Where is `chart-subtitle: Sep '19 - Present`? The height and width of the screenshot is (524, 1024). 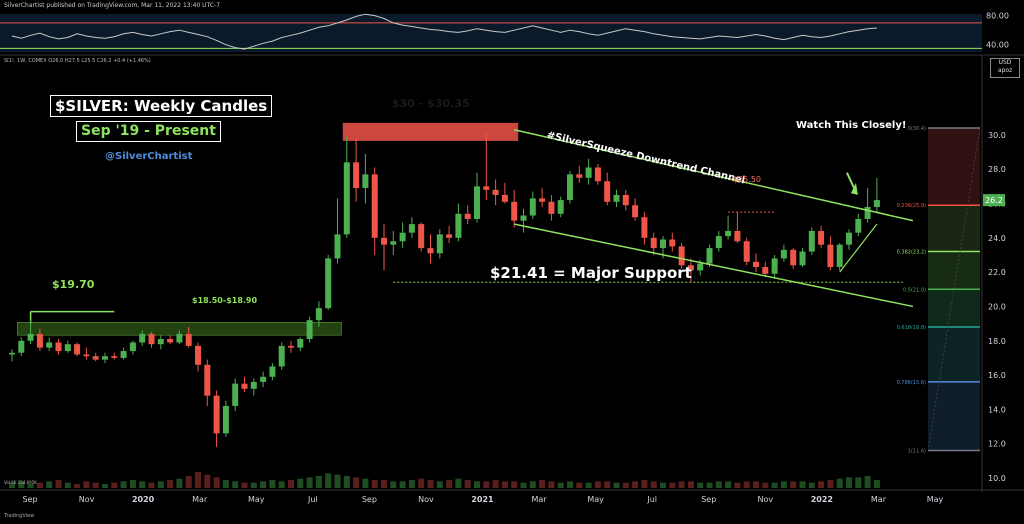
chart-subtitle: Sep '19 - Present is located at coordinates (148, 131).